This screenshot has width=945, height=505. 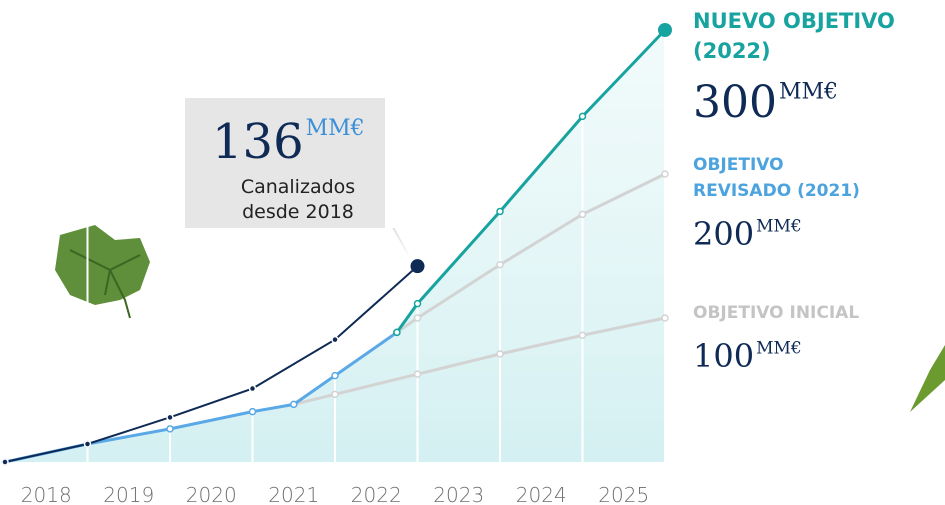 What do you see at coordinates (723, 356) in the screenshot?
I see `target-value: 100` at bounding box center [723, 356].